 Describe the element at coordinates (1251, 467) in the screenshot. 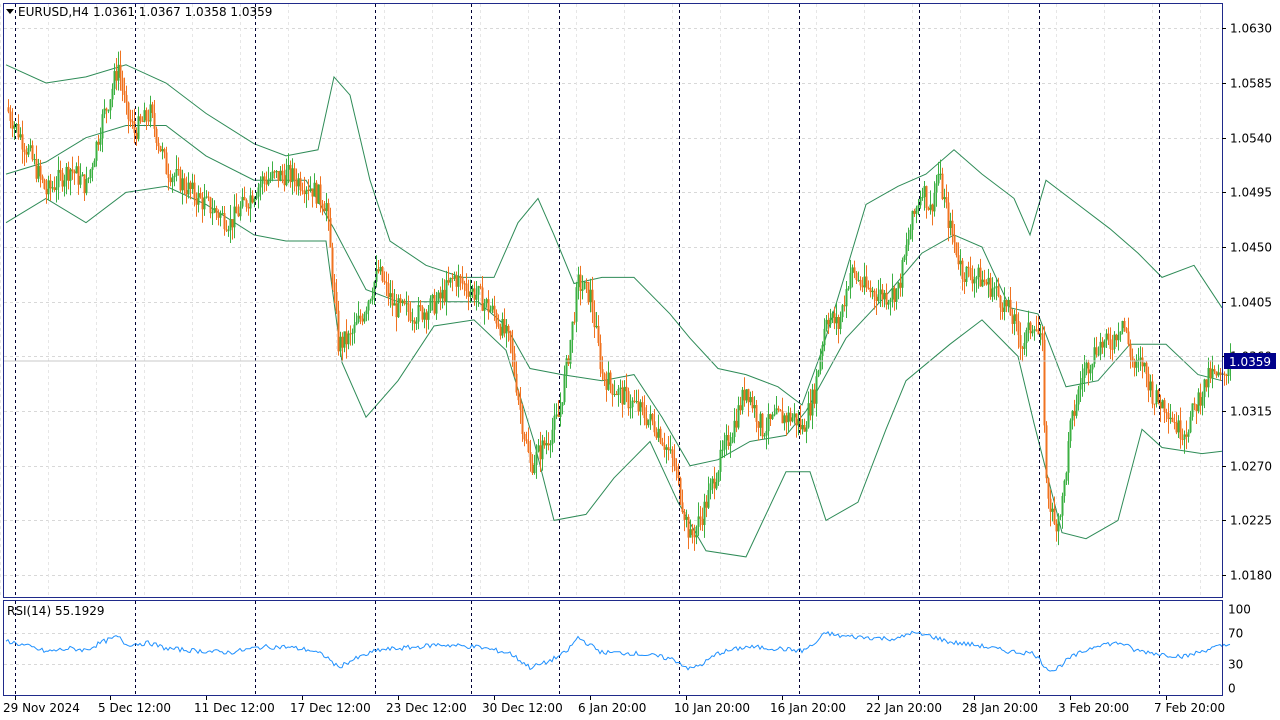

I see `price-tick-label: 1.0270` at that location.